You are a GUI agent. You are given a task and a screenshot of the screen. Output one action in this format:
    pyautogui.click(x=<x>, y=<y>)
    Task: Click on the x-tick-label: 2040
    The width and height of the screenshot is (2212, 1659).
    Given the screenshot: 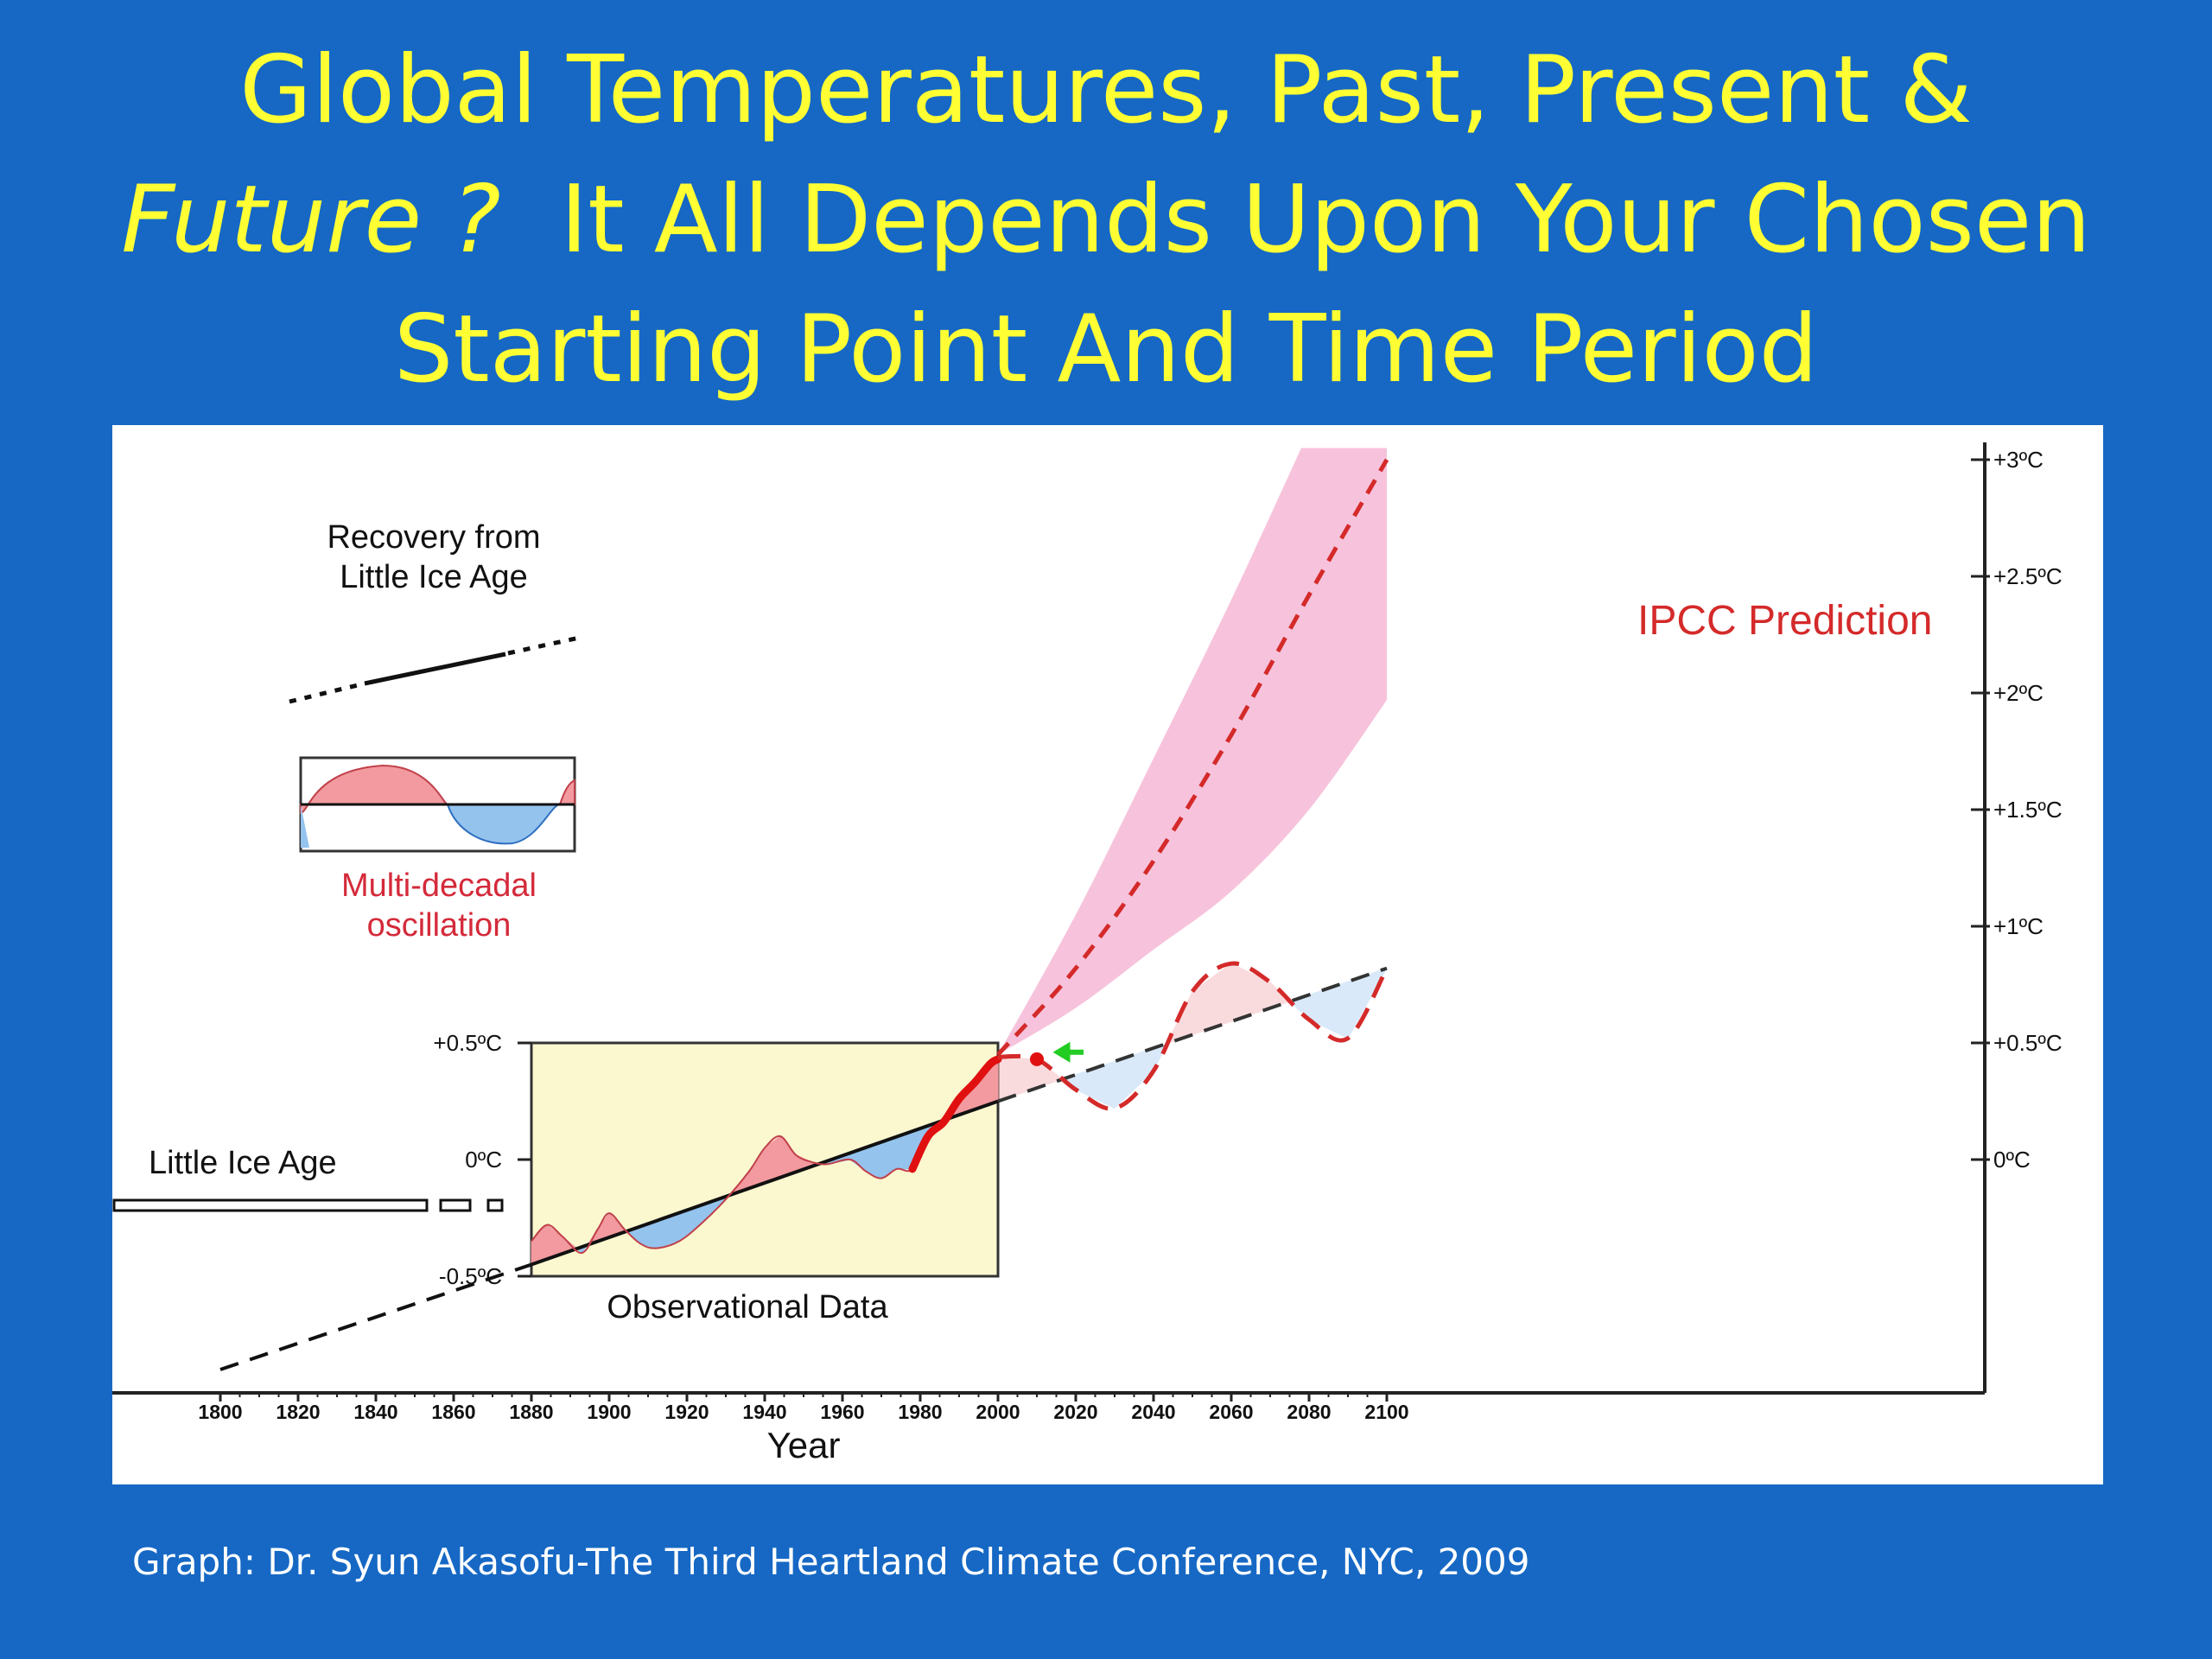 What is the action you would take?
    pyautogui.click(x=1153, y=1412)
    